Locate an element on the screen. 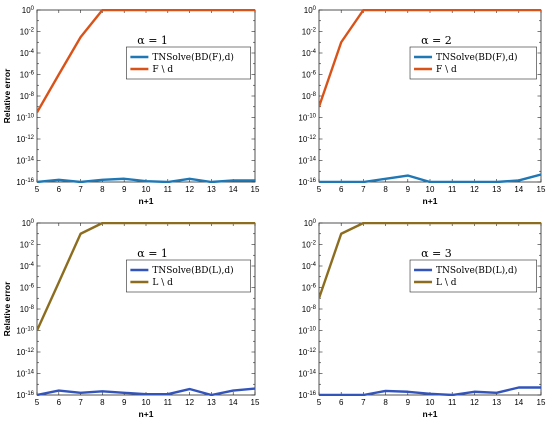  legend: TNSolve(BD(F),d) F \ d is located at coordinates (473, 63).